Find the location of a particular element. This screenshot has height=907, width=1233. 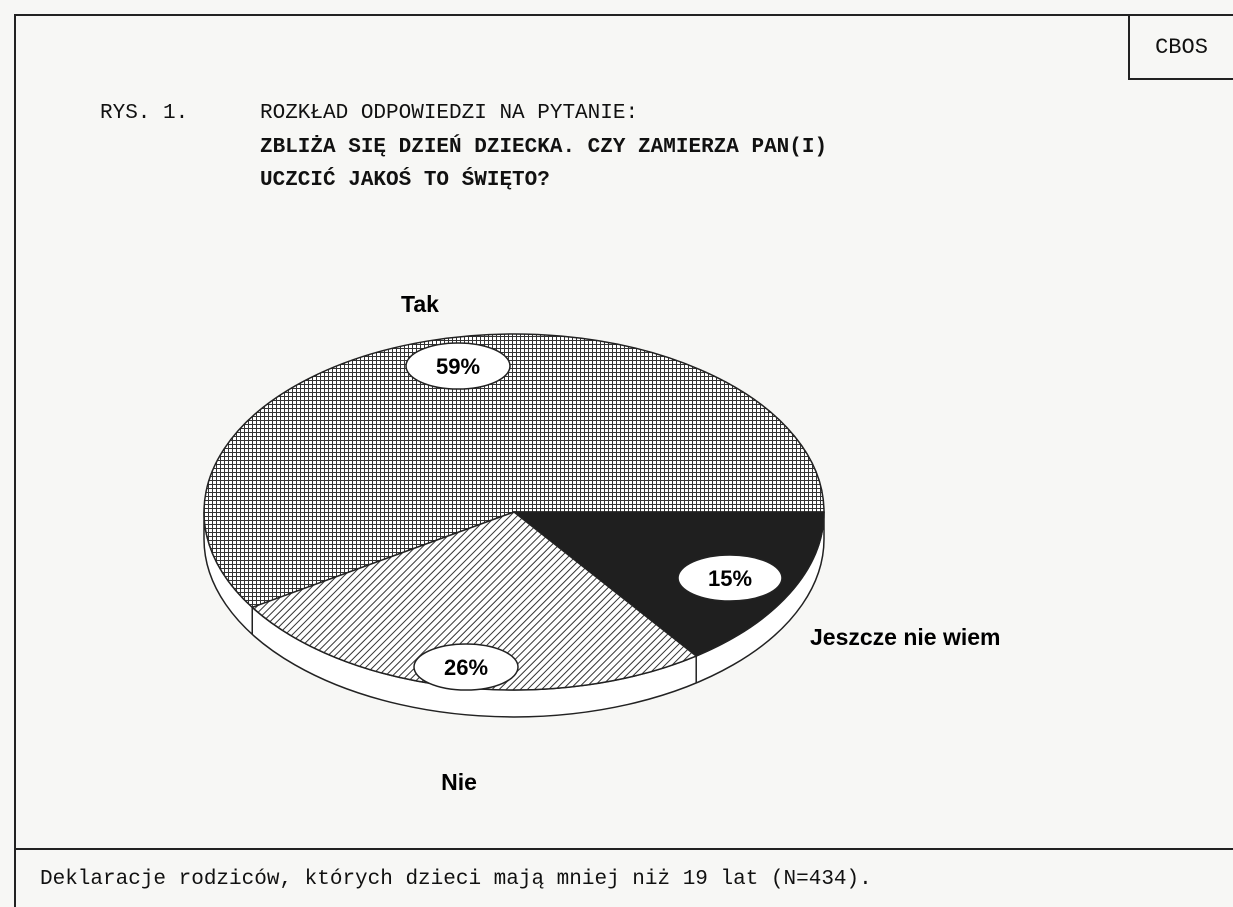

value-label-nie: 26% is located at coordinates (466, 667).